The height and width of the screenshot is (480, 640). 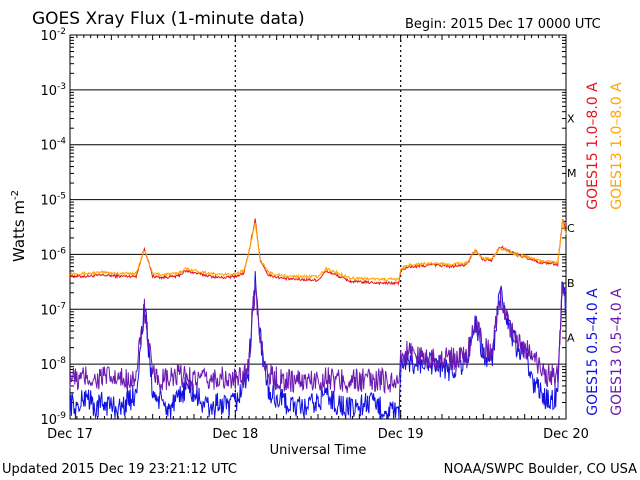 I want to click on updated-timestamp: Updated 2015 Dec 19 23:21:12 UTC, so click(x=119, y=469).